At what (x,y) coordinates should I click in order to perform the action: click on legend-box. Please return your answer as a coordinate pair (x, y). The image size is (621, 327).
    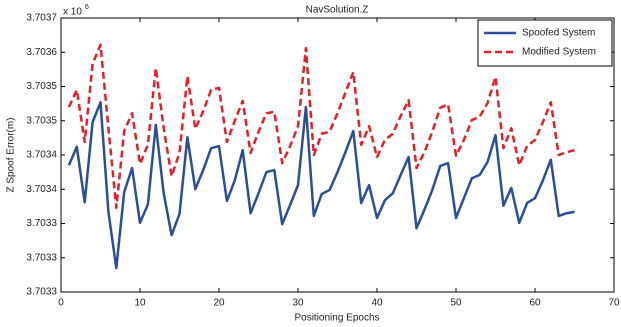
    Looking at the image, I should click on (545, 43).